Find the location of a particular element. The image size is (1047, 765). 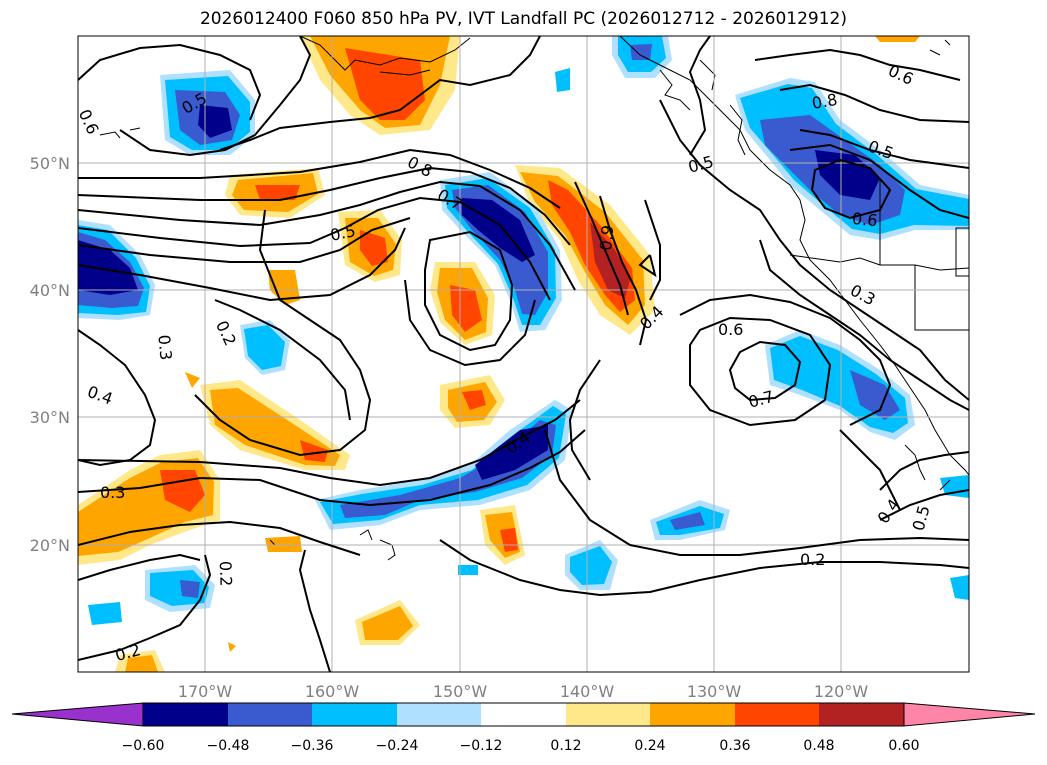

colorbar-tick-label: 0.12 is located at coordinates (565, 746).